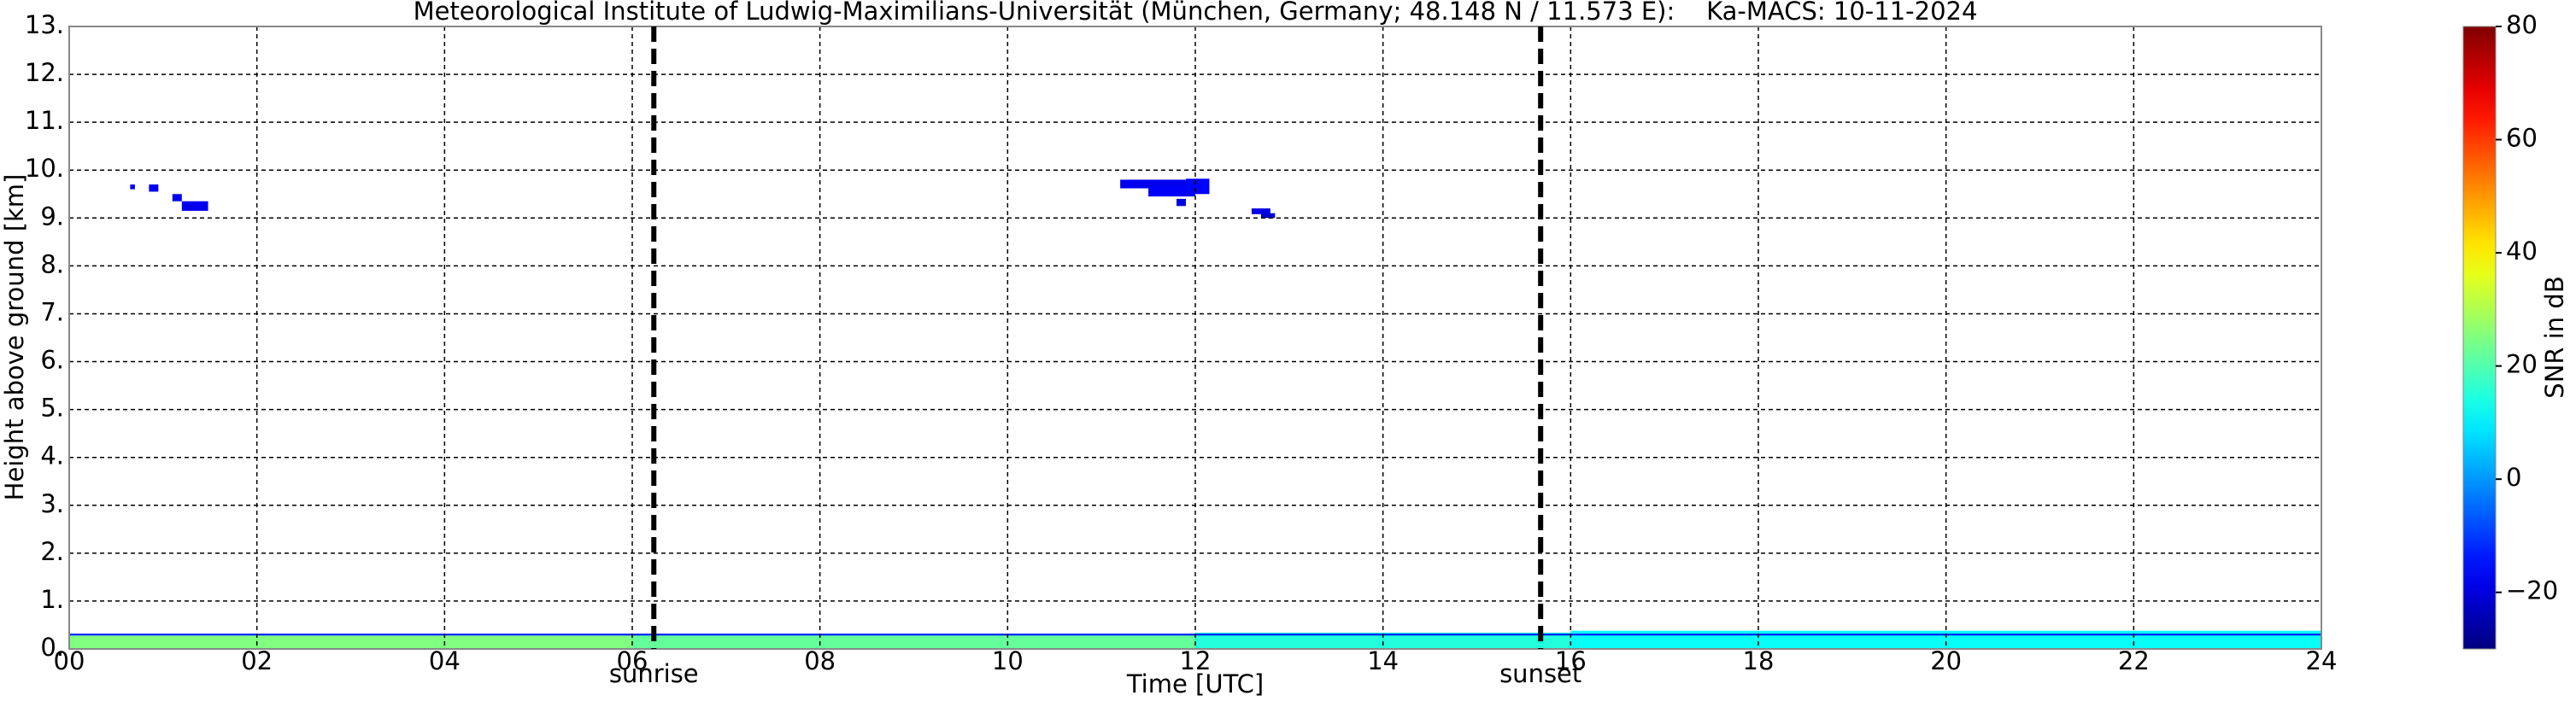  What do you see at coordinates (2522, 252) in the screenshot?
I see `colorbar-tick-label: 40` at bounding box center [2522, 252].